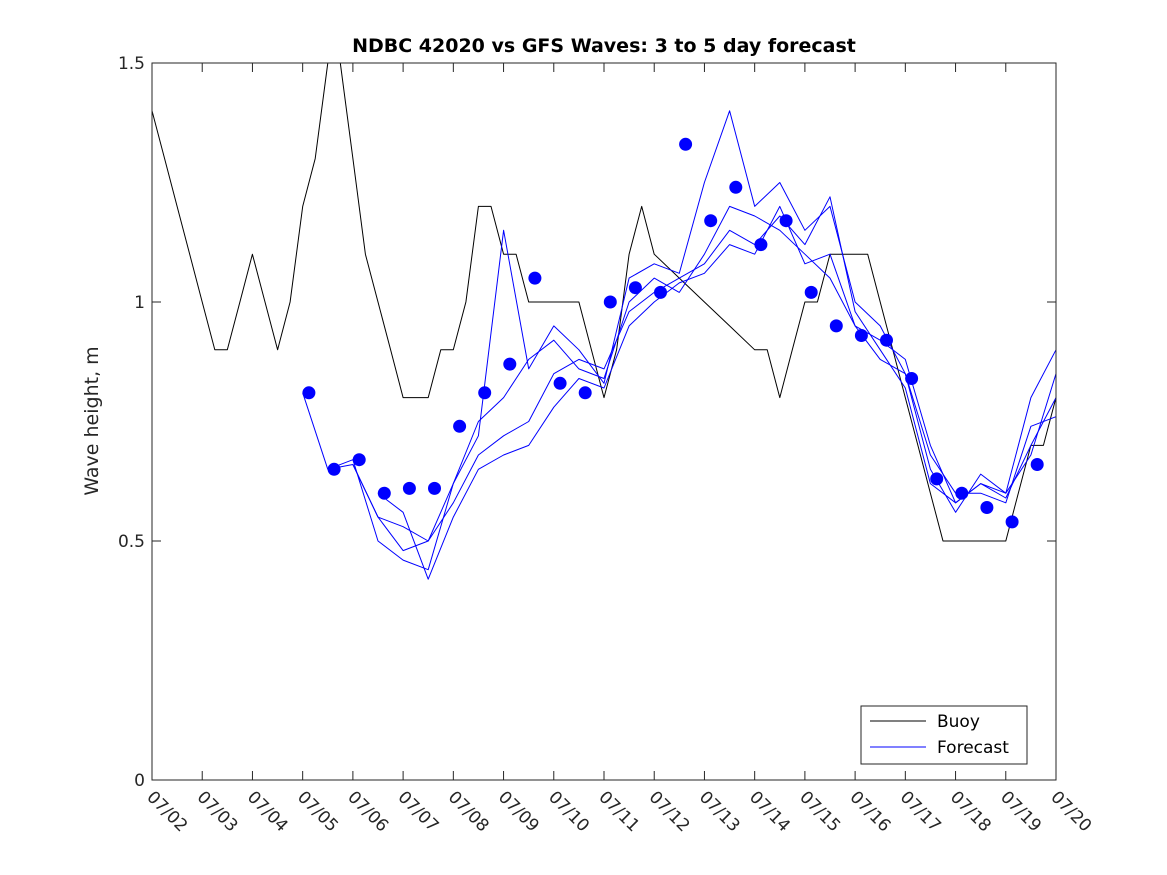  What do you see at coordinates (139, 303) in the screenshot?
I see `y-tick-label: 1` at bounding box center [139, 303].